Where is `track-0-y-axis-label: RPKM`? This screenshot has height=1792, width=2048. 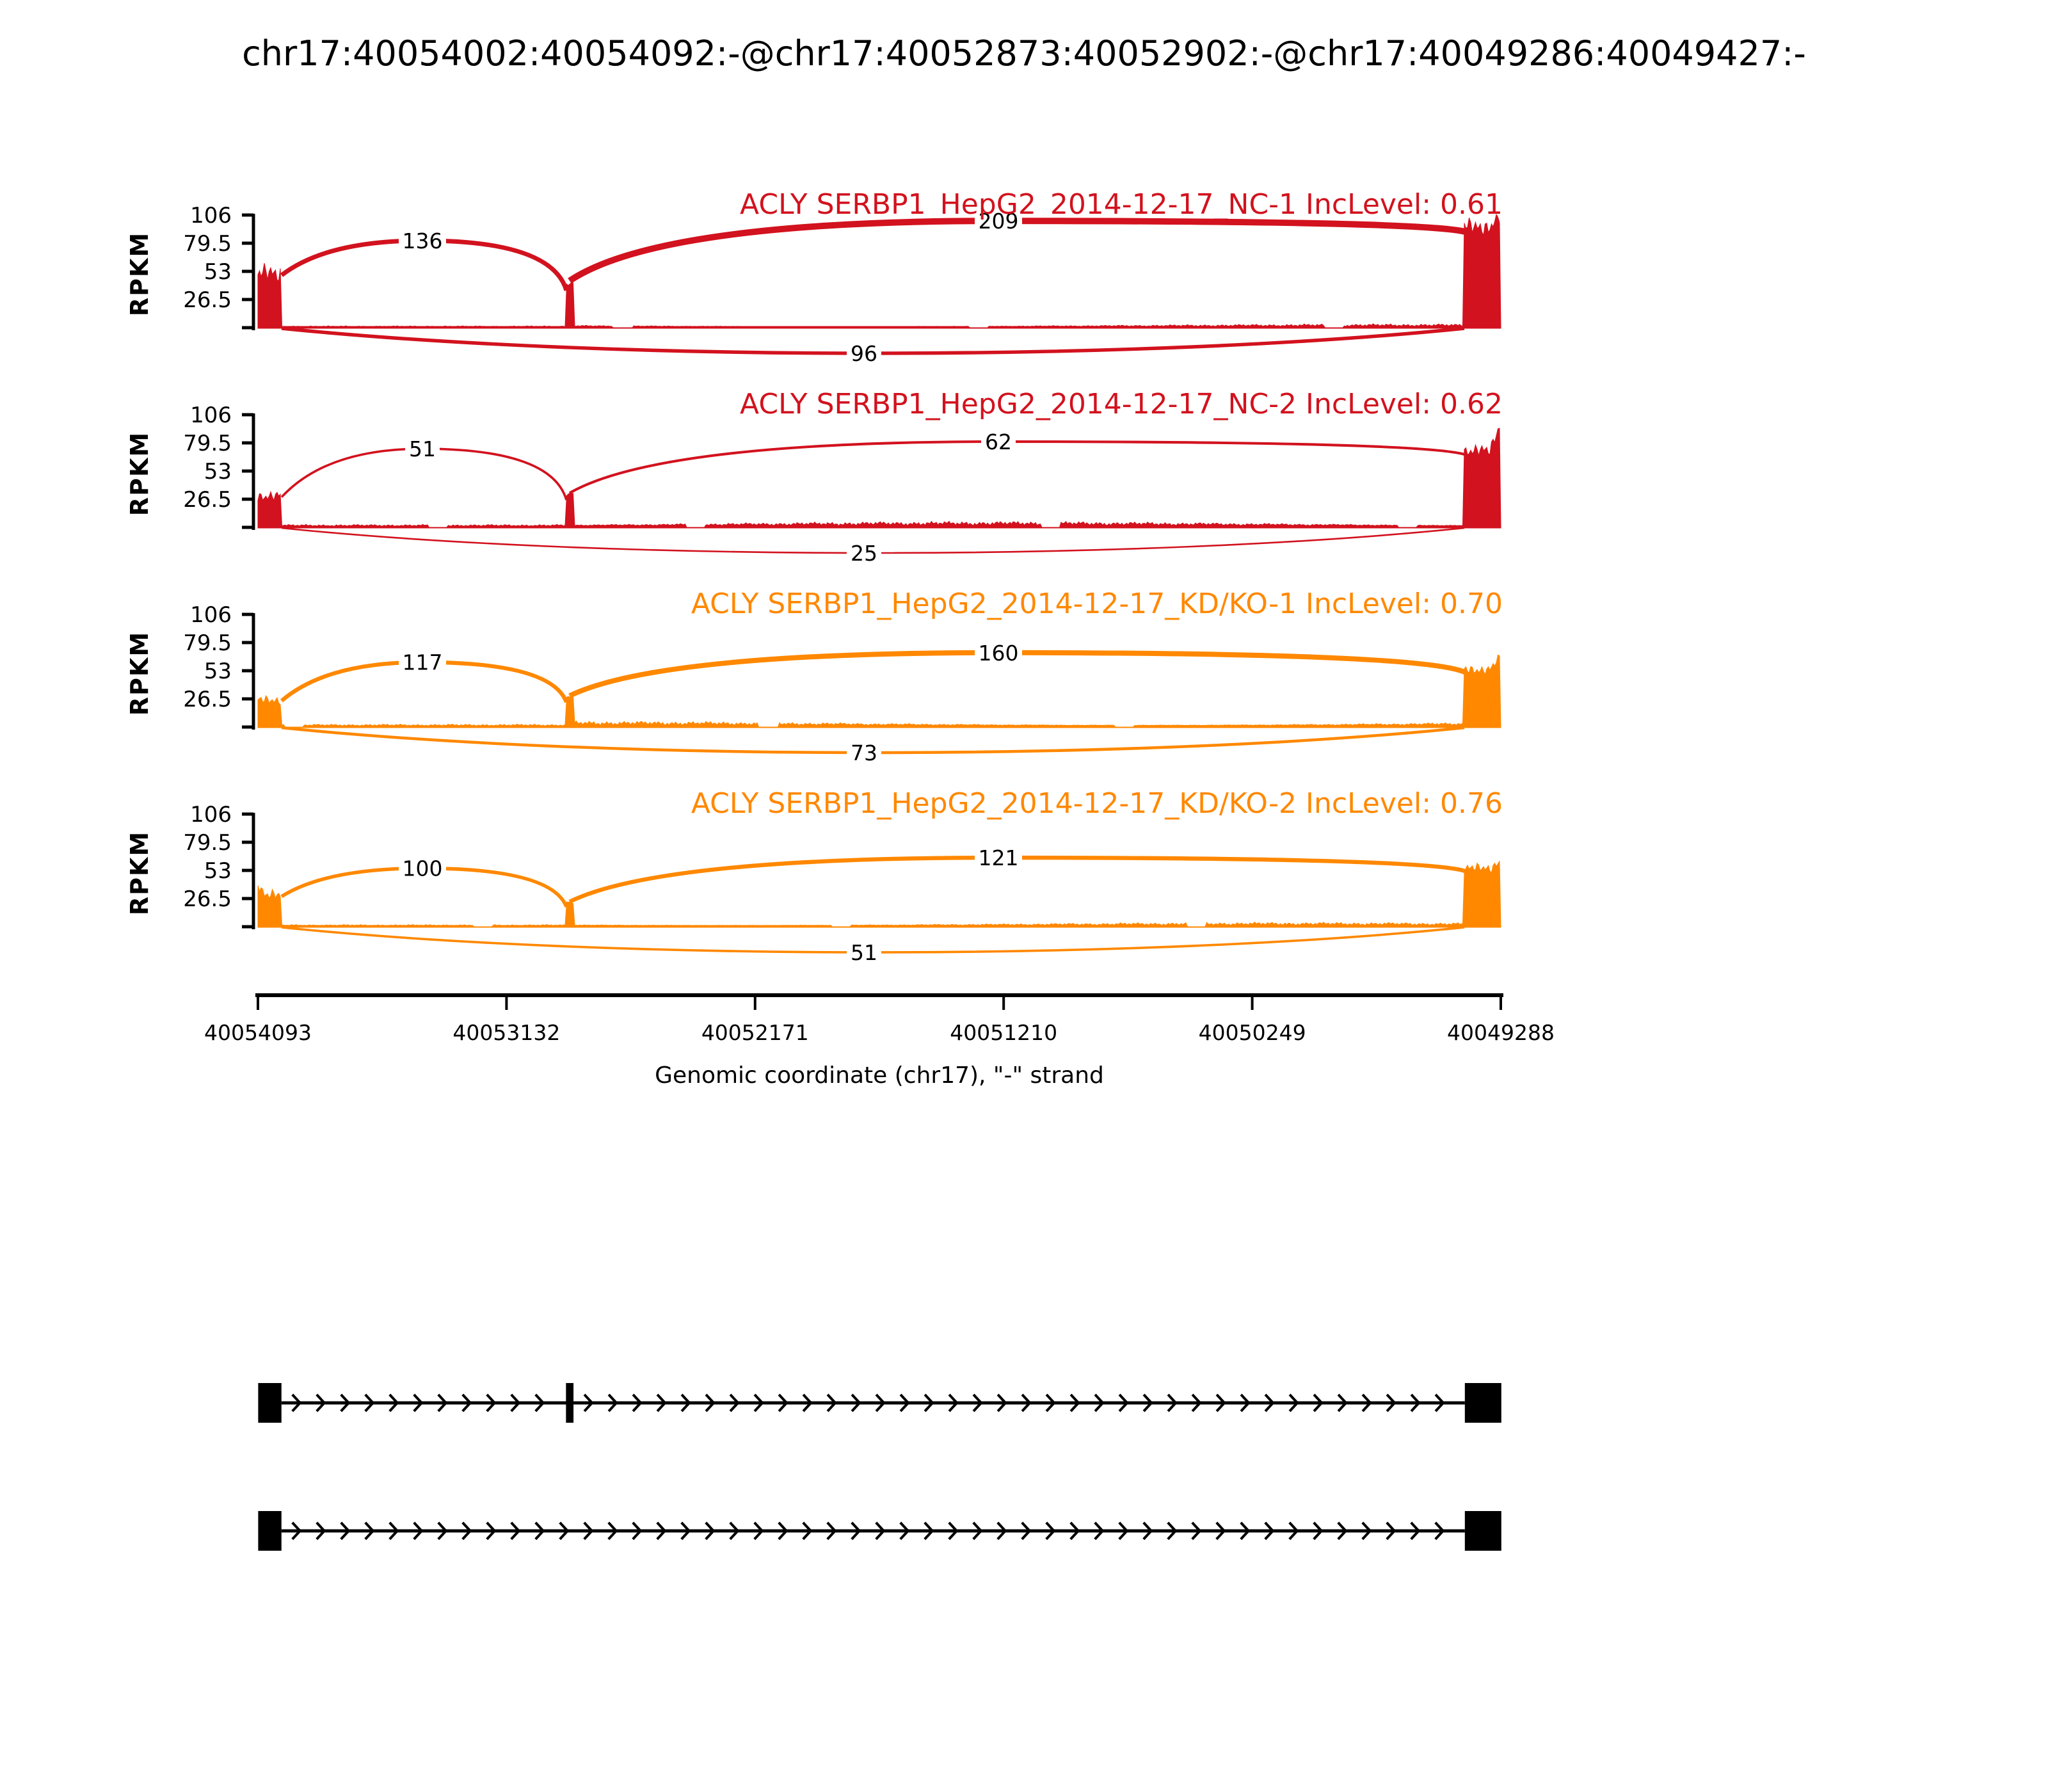
track-0-y-axis-label: RPKM is located at coordinates (139, 274).